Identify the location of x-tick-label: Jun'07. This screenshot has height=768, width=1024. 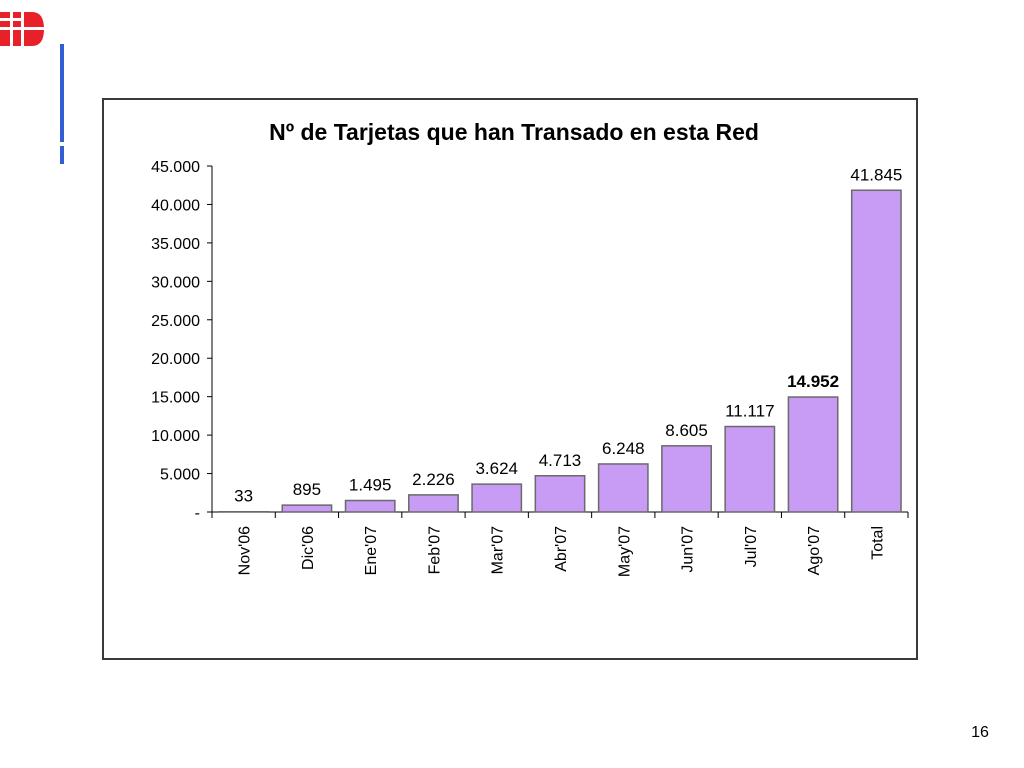
(688, 549).